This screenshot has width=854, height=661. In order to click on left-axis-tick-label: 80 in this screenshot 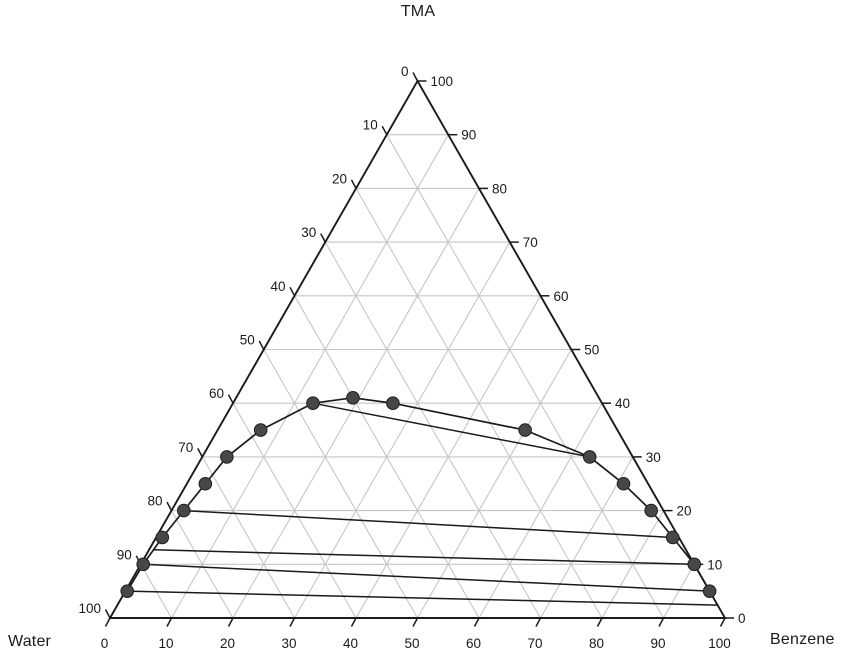, I will do `click(154, 501)`.